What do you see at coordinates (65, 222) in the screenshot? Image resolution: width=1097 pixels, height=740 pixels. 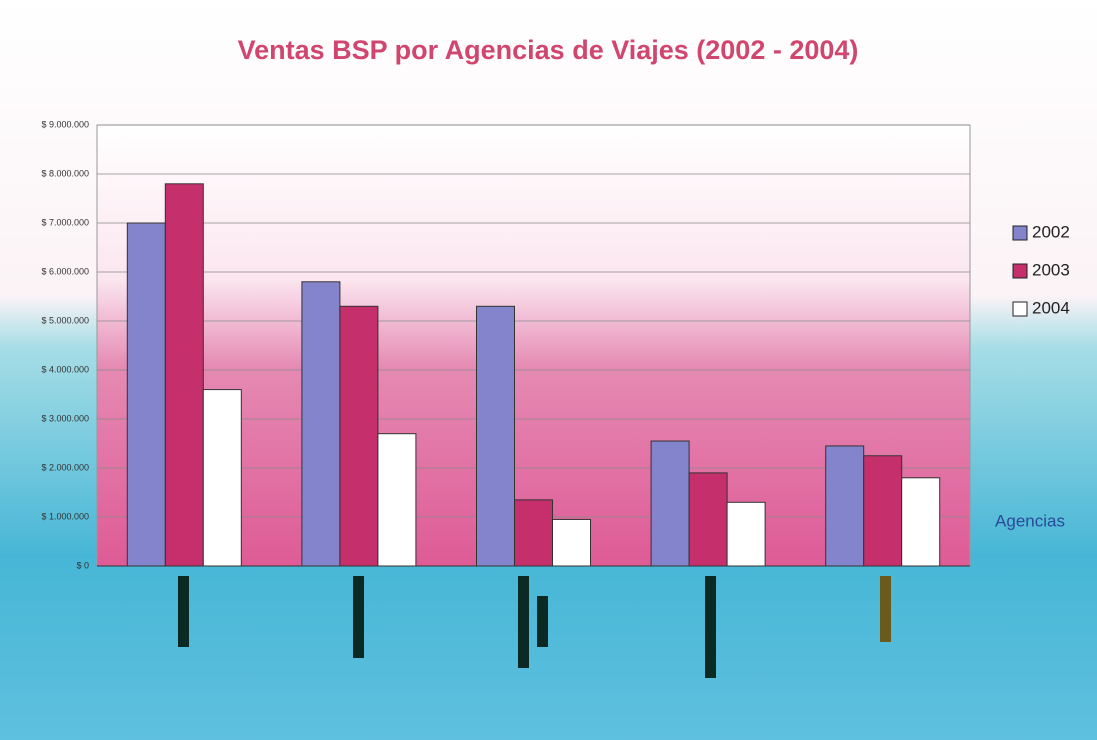 I see `y-tick-label: $ 7.000.000` at bounding box center [65, 222].